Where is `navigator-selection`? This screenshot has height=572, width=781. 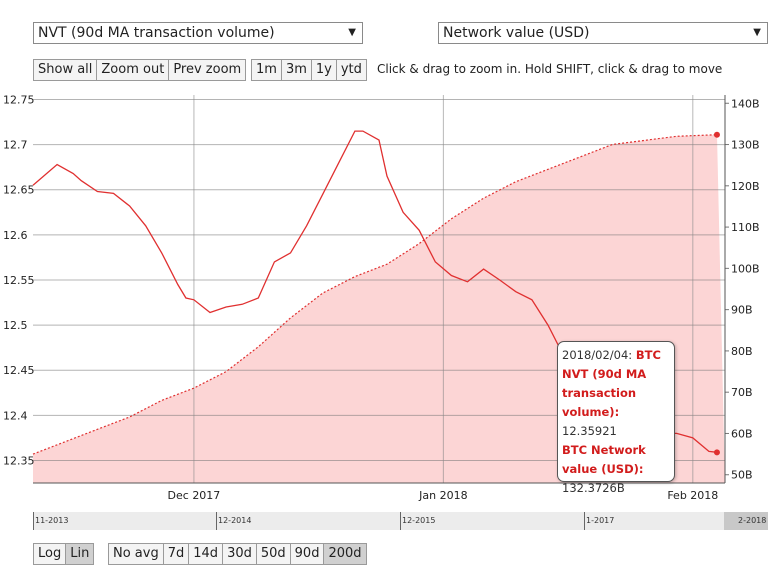
navigator-selection is located at coordinates (746, 521).